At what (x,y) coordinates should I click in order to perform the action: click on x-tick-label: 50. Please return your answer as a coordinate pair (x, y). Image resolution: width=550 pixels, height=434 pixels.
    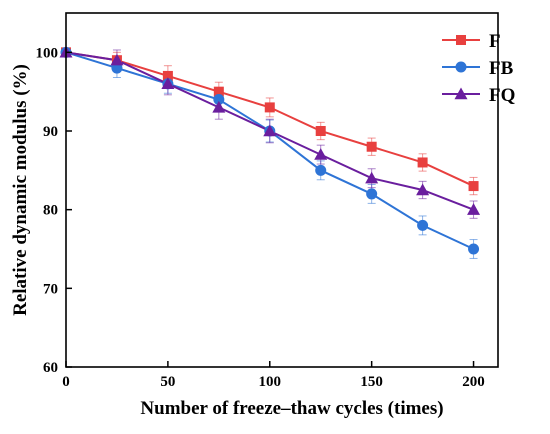
    Looking at the image, I should click on (167, 382).